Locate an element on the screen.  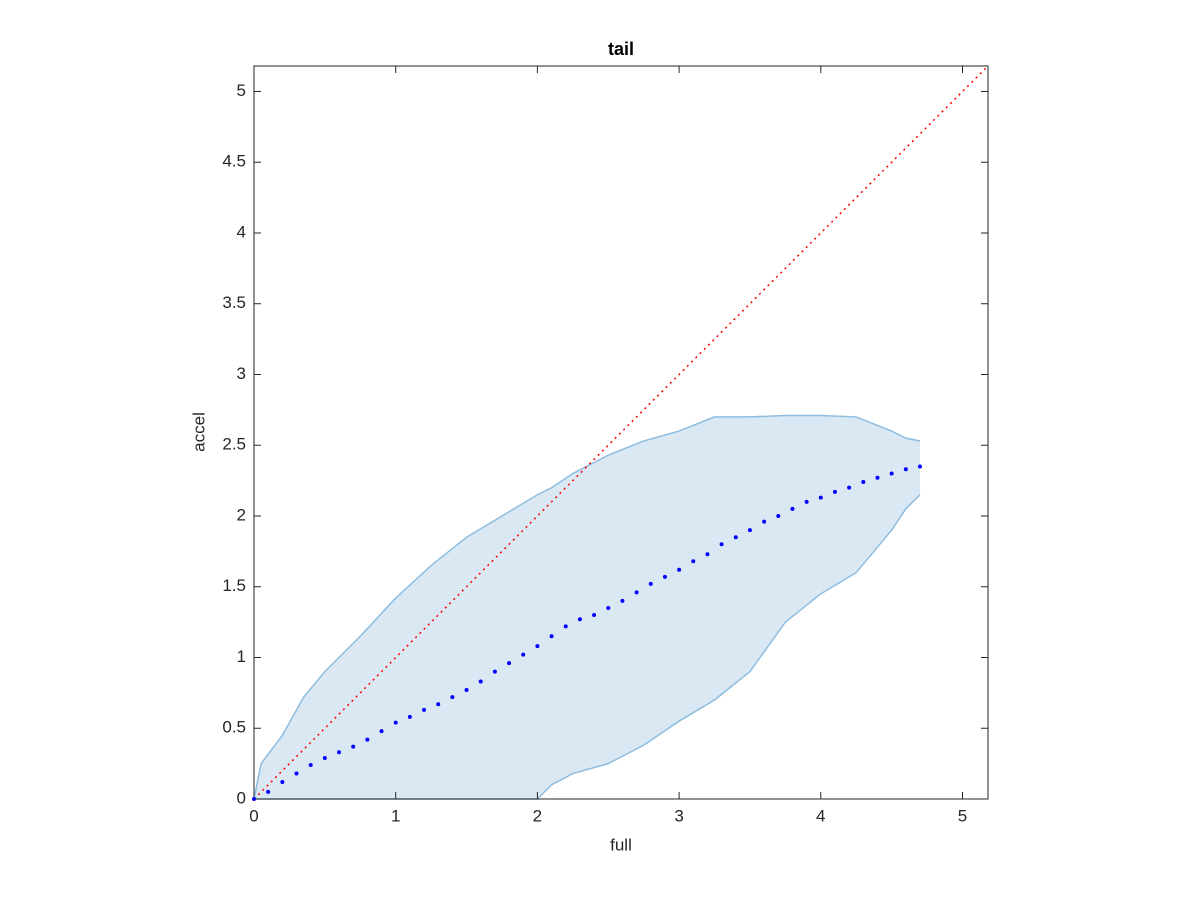
y-tick-label: 0.5 is located at coordinates (234, 727).